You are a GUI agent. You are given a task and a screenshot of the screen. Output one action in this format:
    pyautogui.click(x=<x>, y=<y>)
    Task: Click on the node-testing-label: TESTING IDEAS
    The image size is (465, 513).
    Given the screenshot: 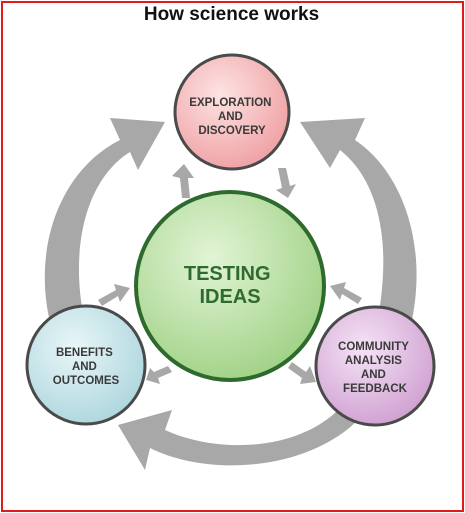 What is the action you would take?
    pyautogui.click(x=230, y=285)
    